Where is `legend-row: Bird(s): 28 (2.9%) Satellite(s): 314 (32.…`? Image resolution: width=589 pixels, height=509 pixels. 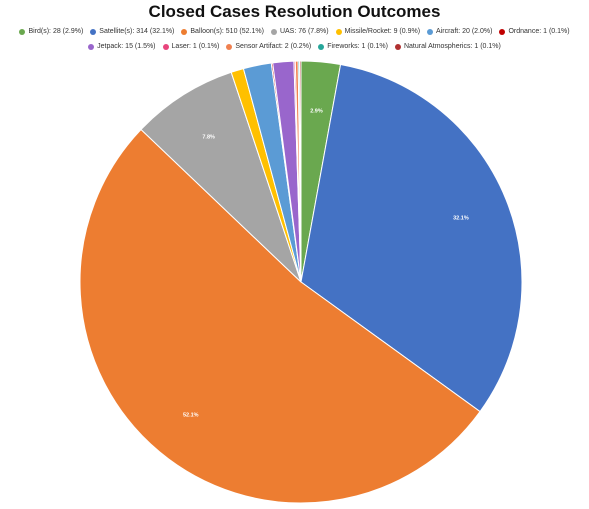 legend-row: Bird(s): 28 (2.9%) Satellite(s): 314 (32.… is located at coordinates (294, 31).